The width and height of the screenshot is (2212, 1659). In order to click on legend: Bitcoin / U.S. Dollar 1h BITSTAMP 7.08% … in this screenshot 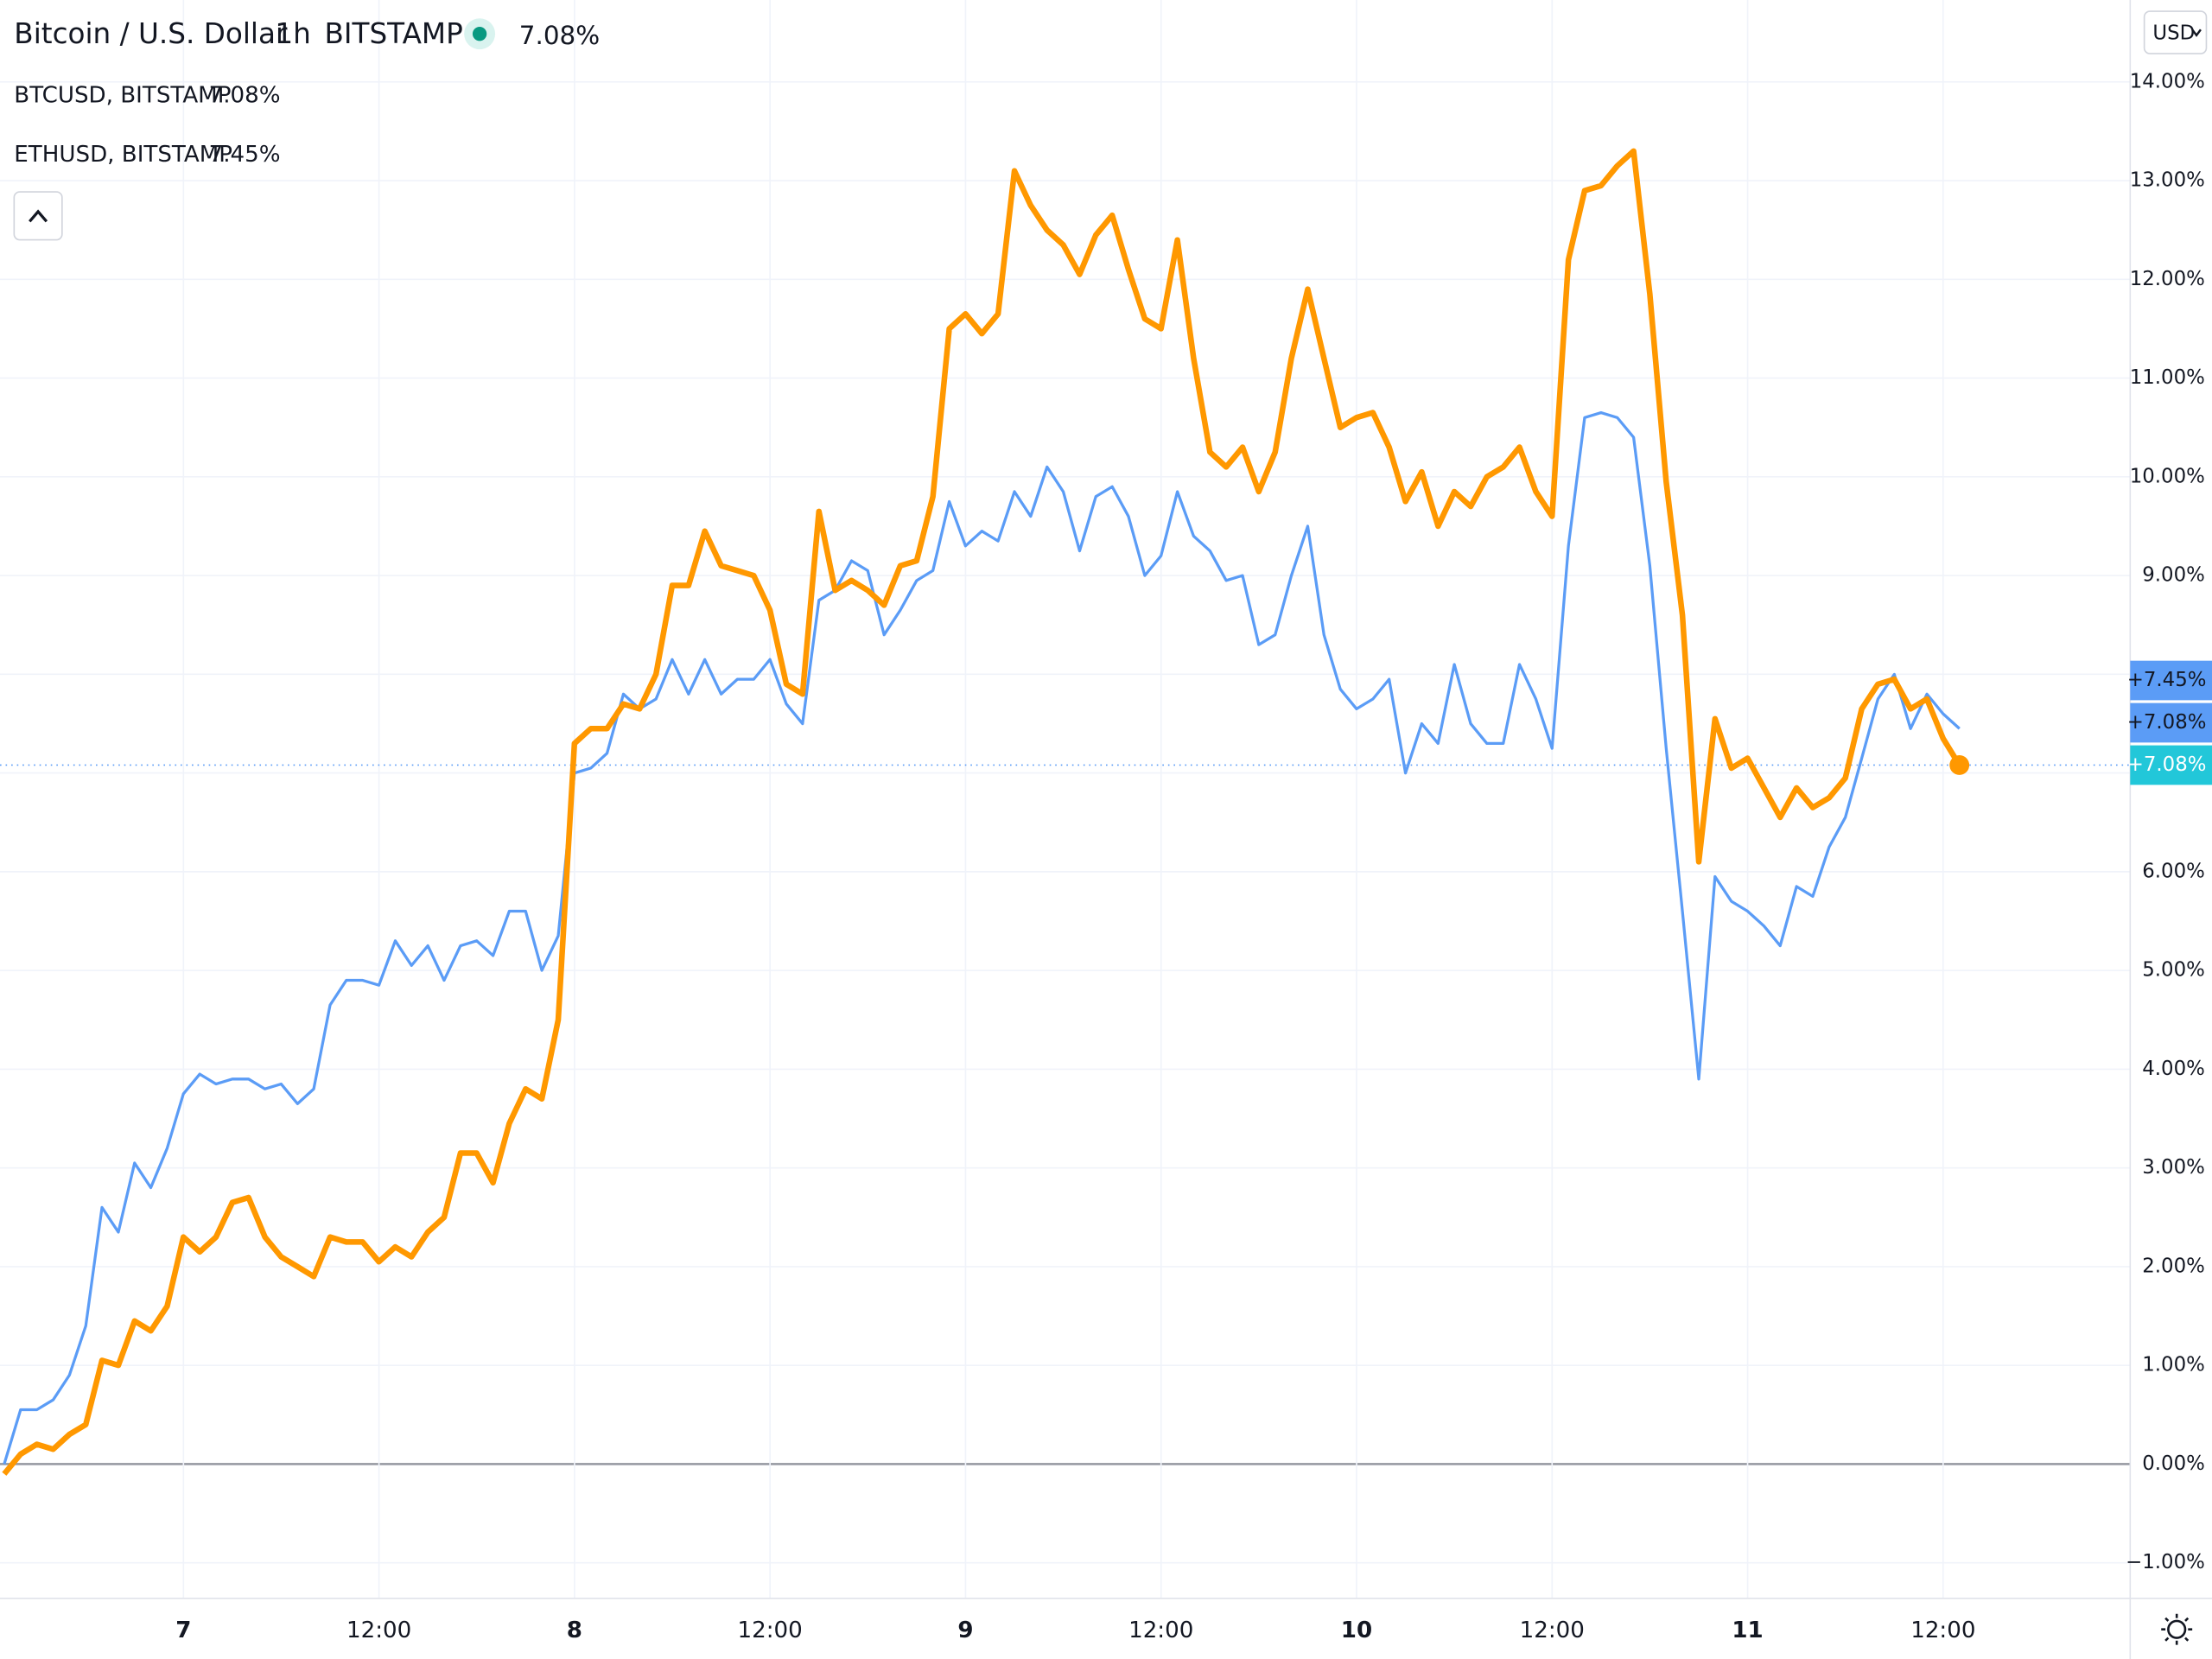, I will do `click(306, 129)`.